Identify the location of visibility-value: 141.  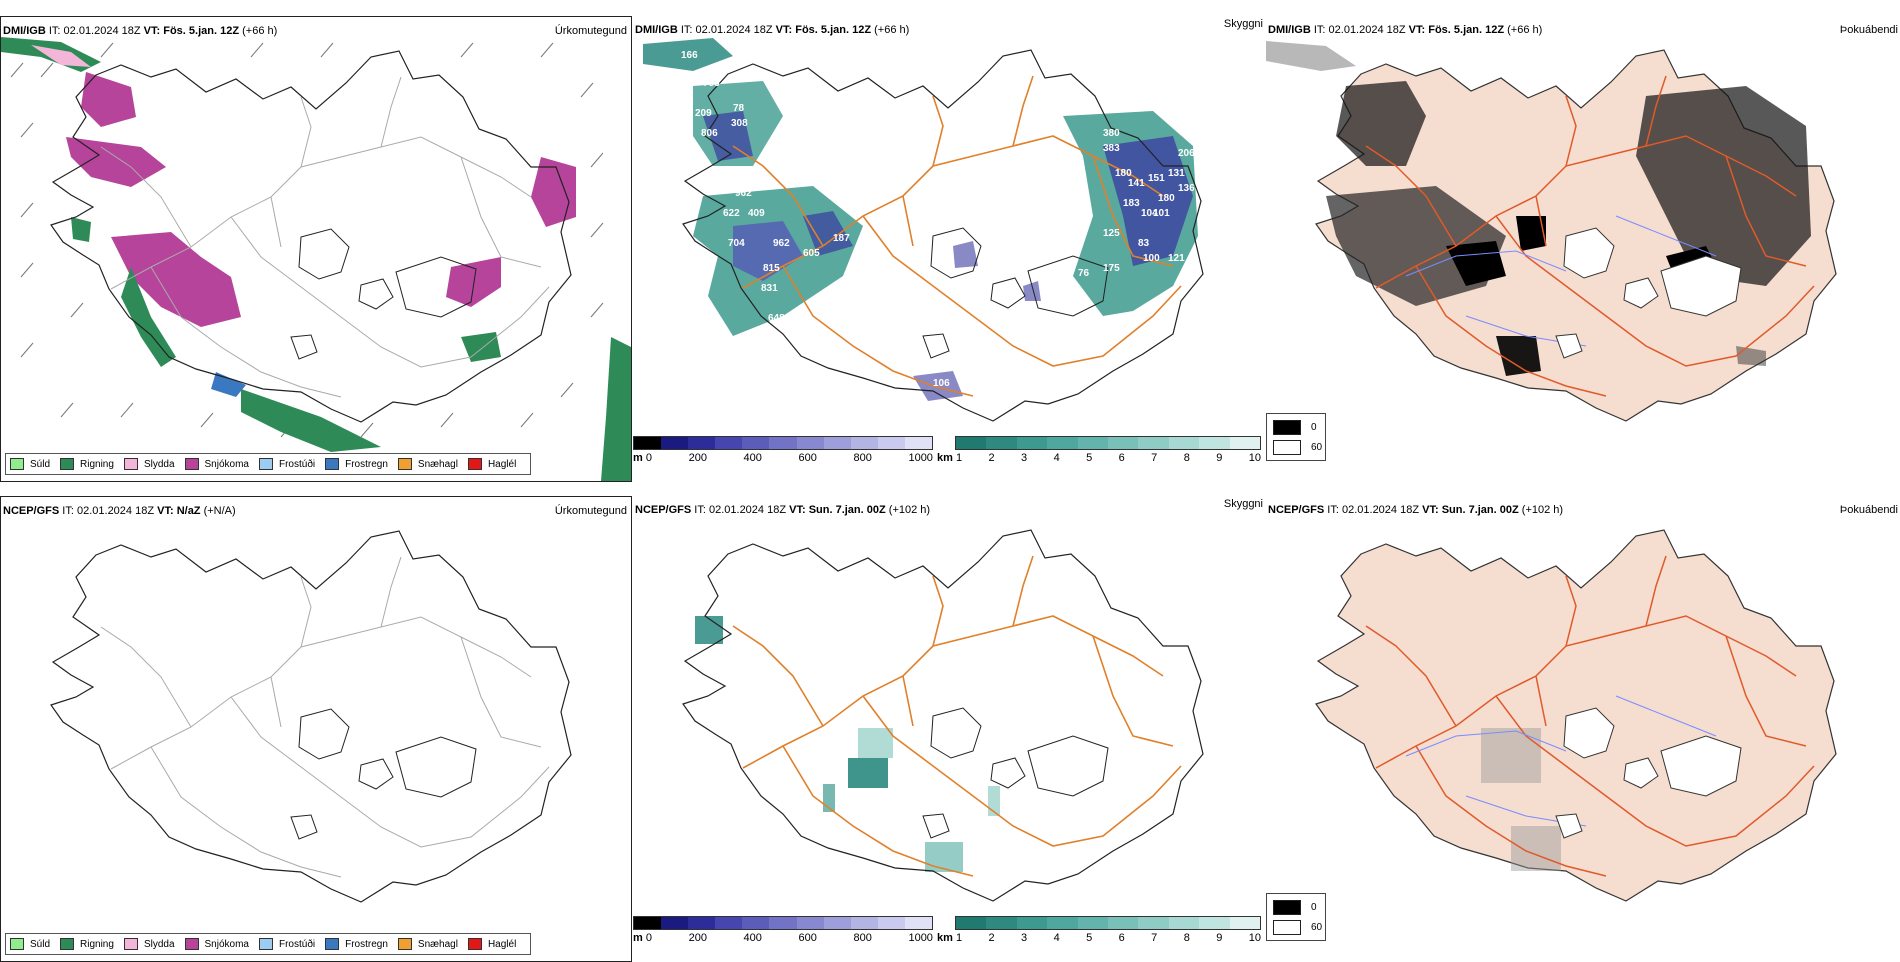
(1136, 183).